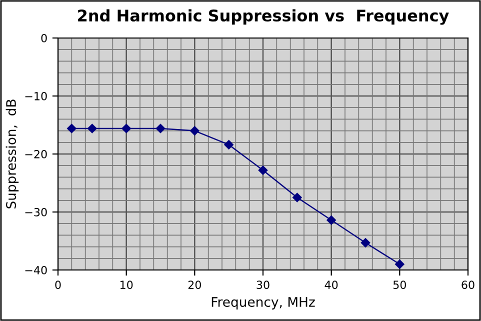  I want to click on y-tick-label: −40, so click(36, 270).